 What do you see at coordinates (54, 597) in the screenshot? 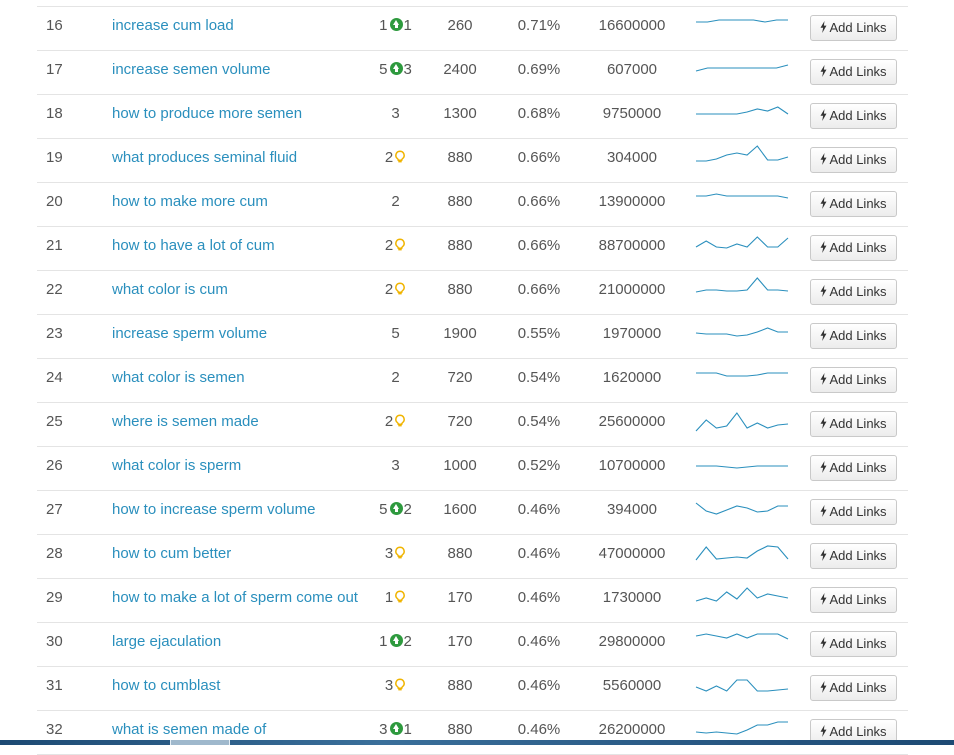
I see `rank-cell: 29` at bounding box center [54, 597].